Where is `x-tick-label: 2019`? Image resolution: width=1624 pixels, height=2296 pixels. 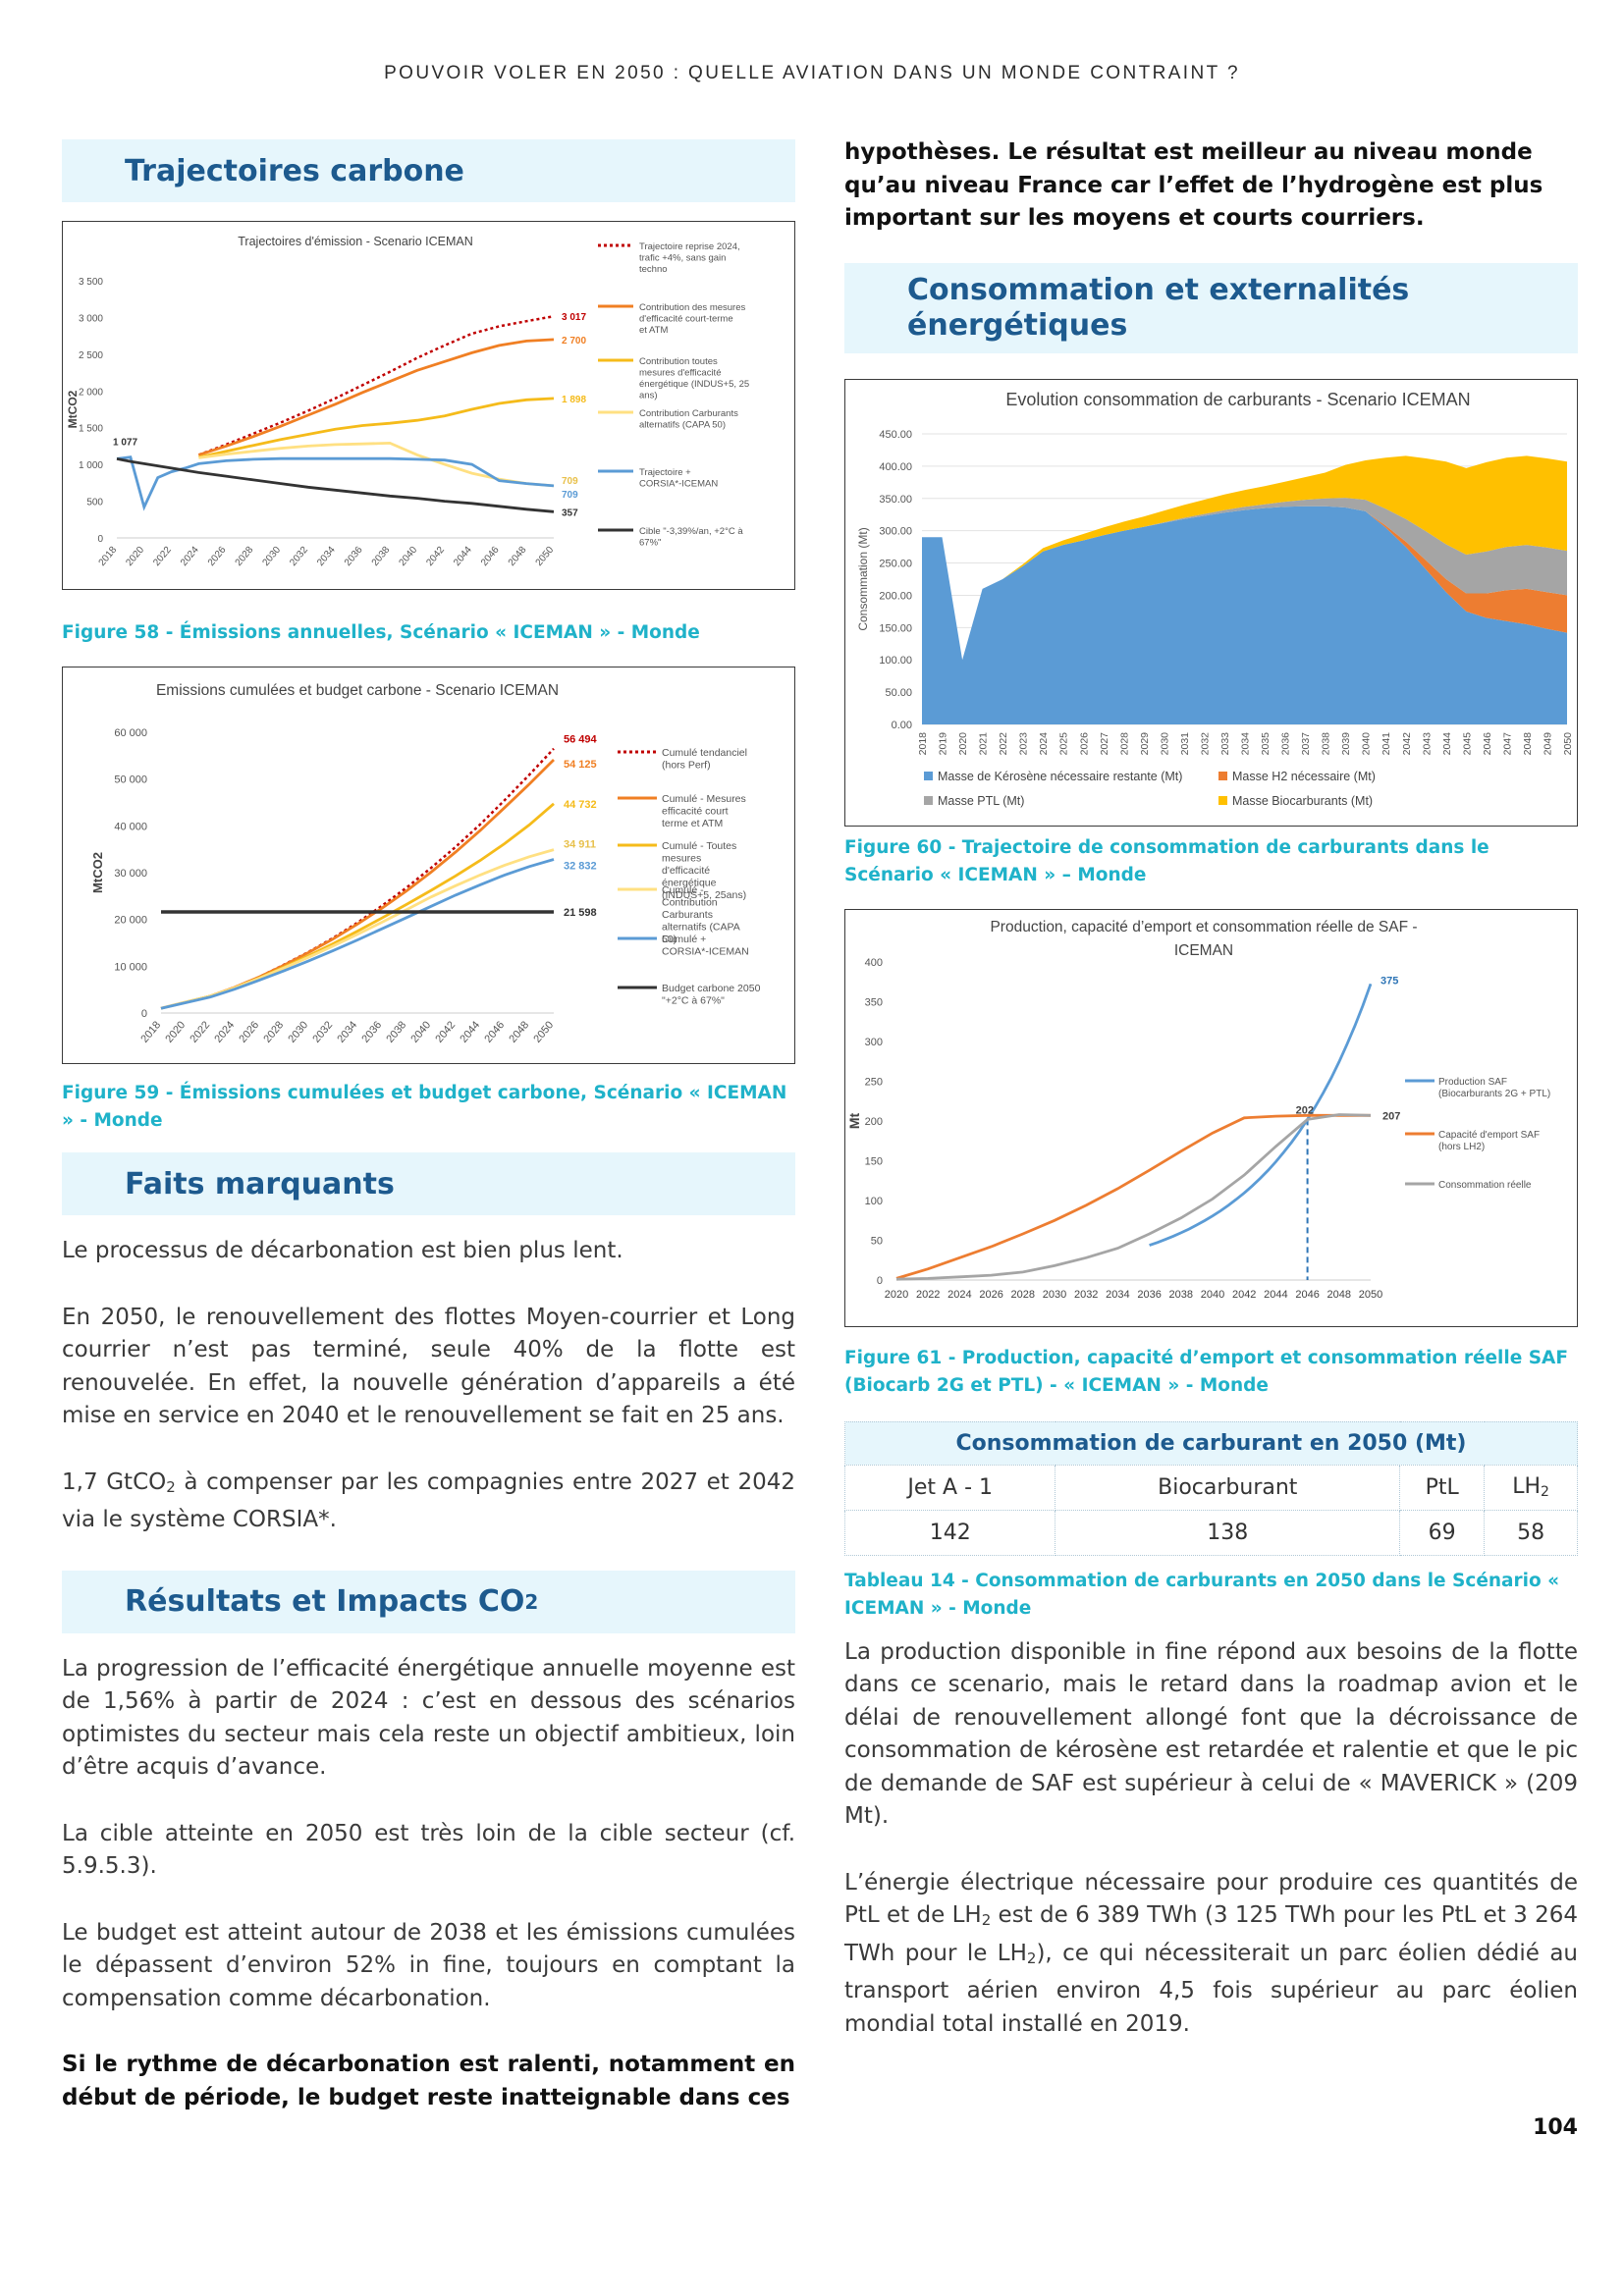 x-tick-label: 2019 is located at coordinates (943, 743).